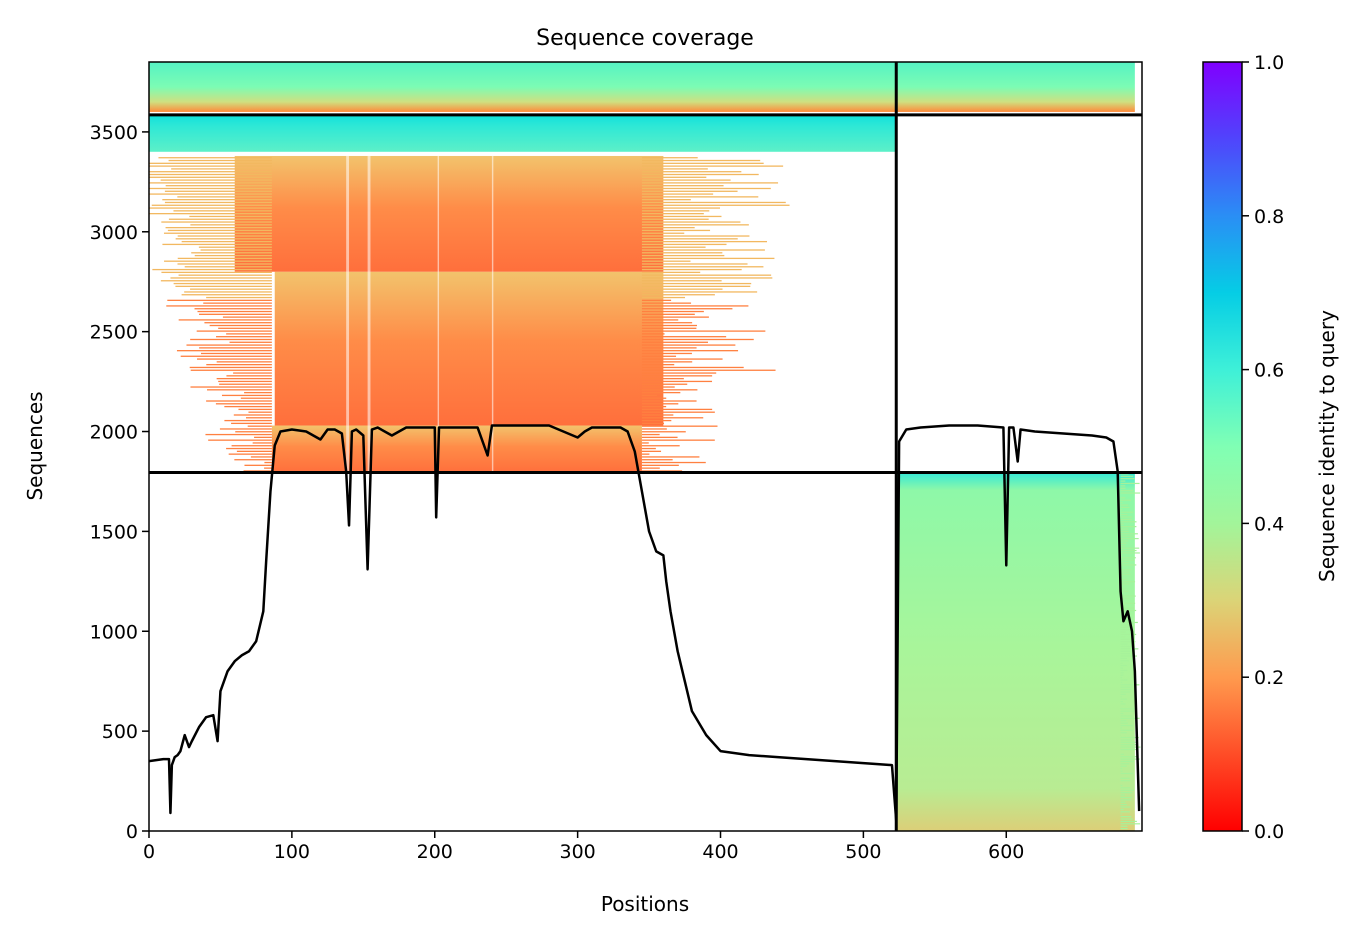 The image size is (1364, 939). What do you see at coordinates (435, 852) in the screenshot?
I see `x-tick-label: 200` at bounding box center [435, 852].